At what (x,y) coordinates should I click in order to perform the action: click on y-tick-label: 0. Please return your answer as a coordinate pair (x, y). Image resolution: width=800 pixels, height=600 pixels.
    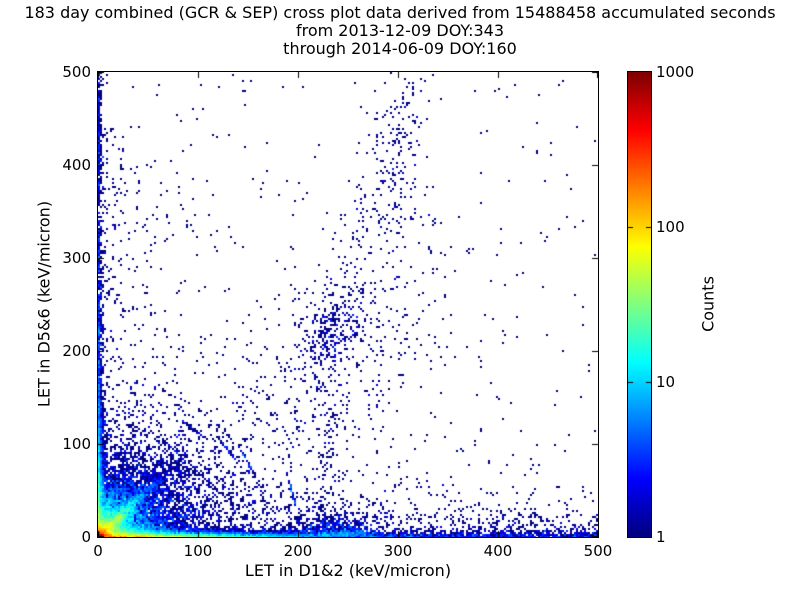
    Looking at the image, I should click on (86, 537).